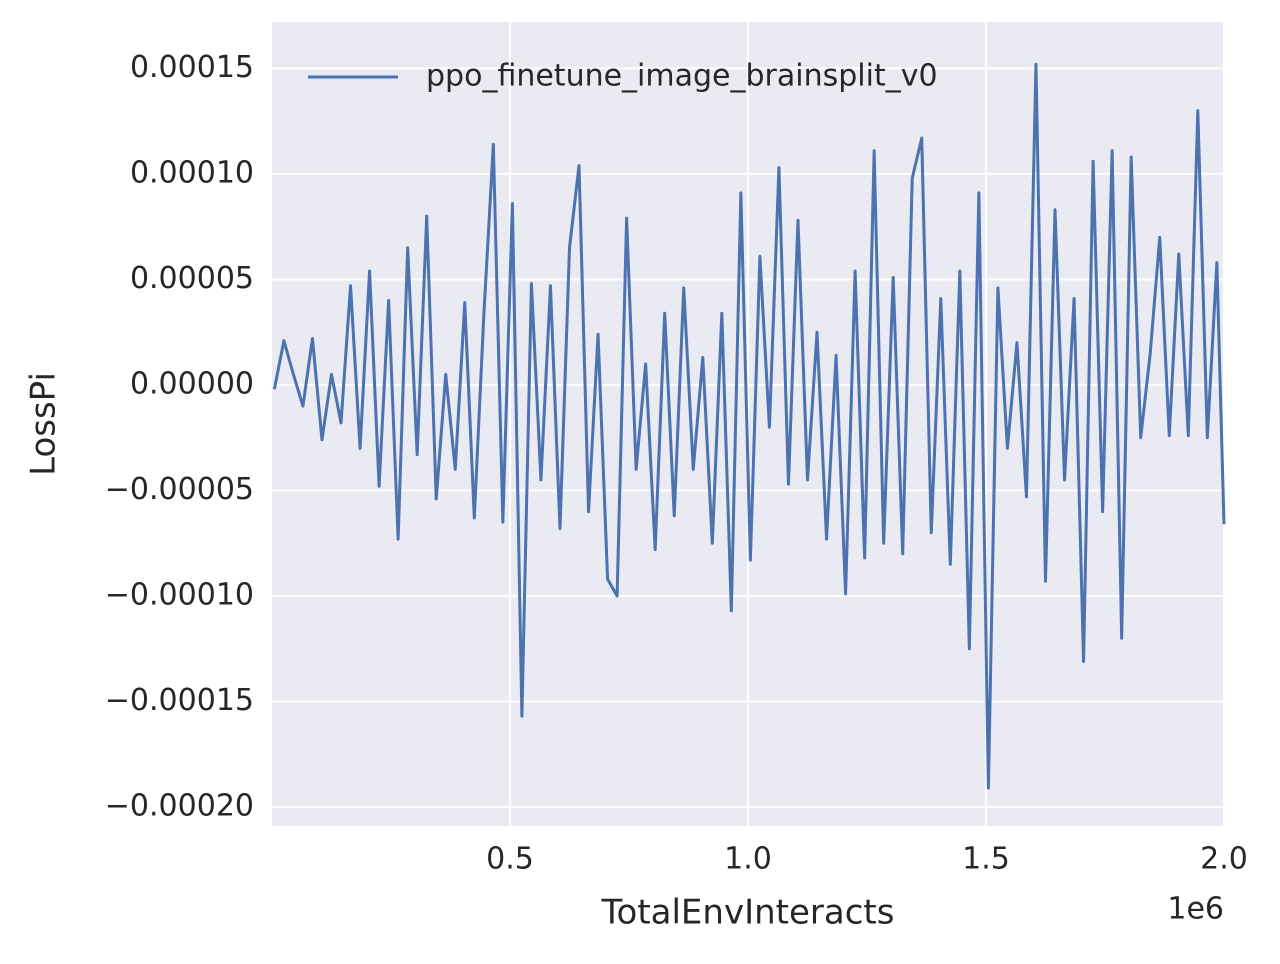  I want to click on y-tick-label: 0.00015, so click(192, 67).